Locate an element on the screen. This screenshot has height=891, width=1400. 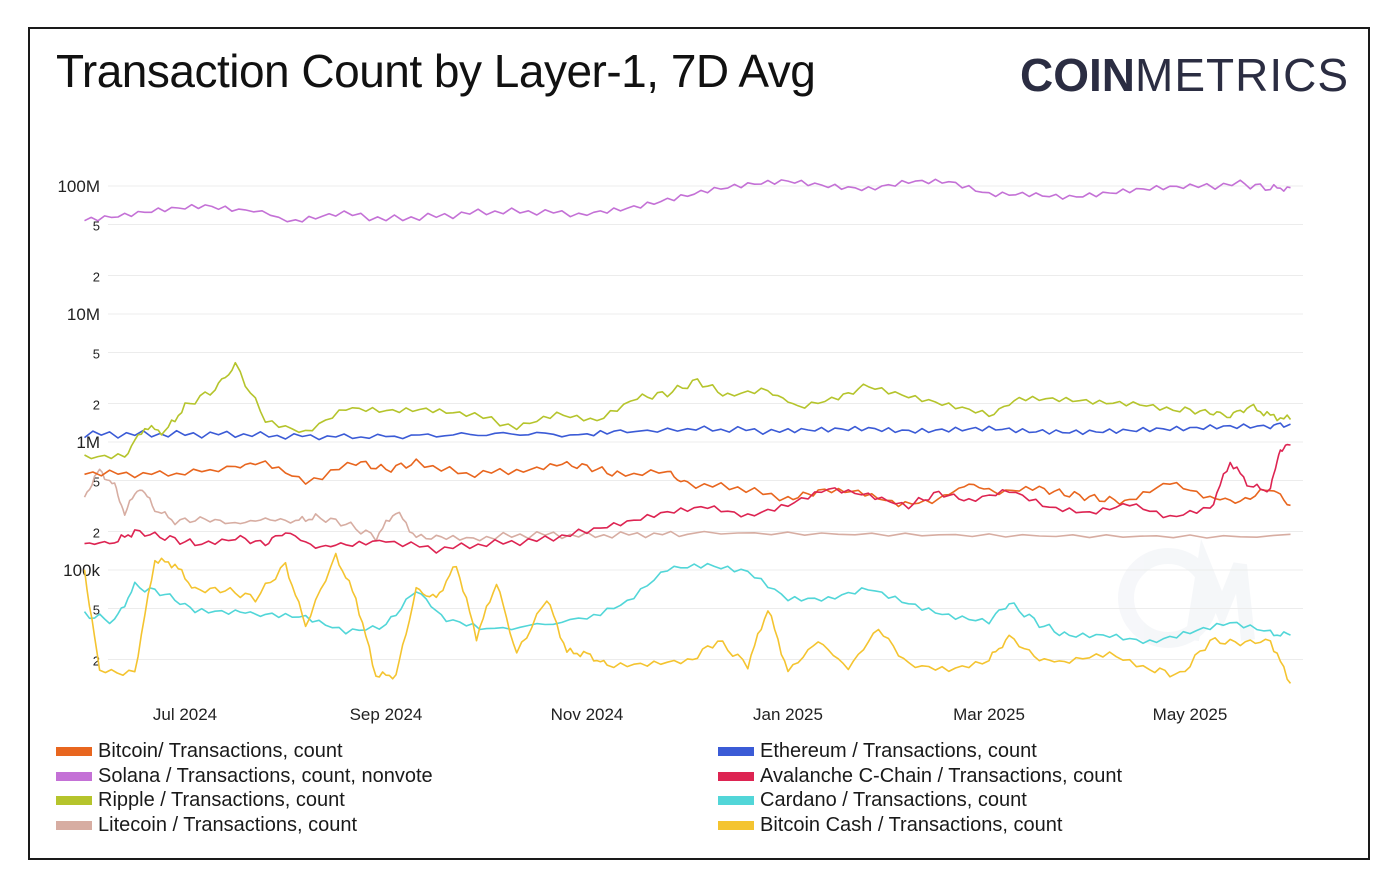
cm-watermark is located at coordinates (1186, 593).